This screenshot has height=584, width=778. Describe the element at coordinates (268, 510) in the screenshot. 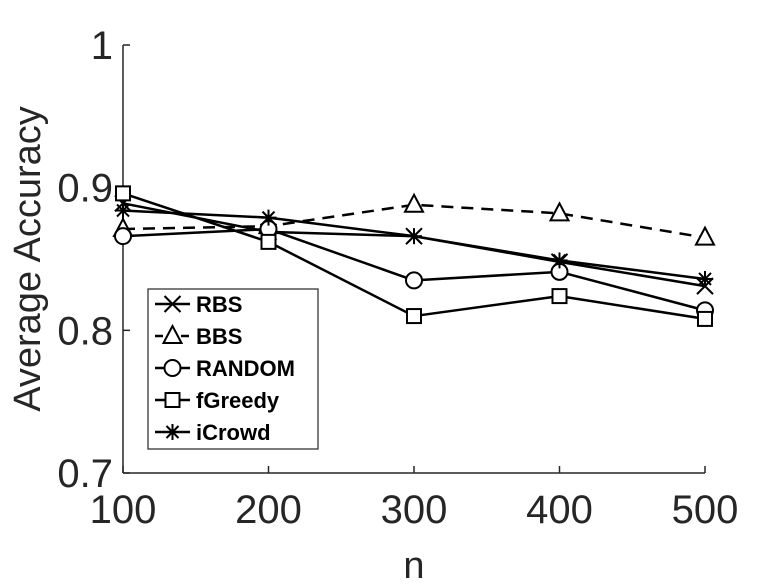

I see `x-tick-label: 200` at that location.